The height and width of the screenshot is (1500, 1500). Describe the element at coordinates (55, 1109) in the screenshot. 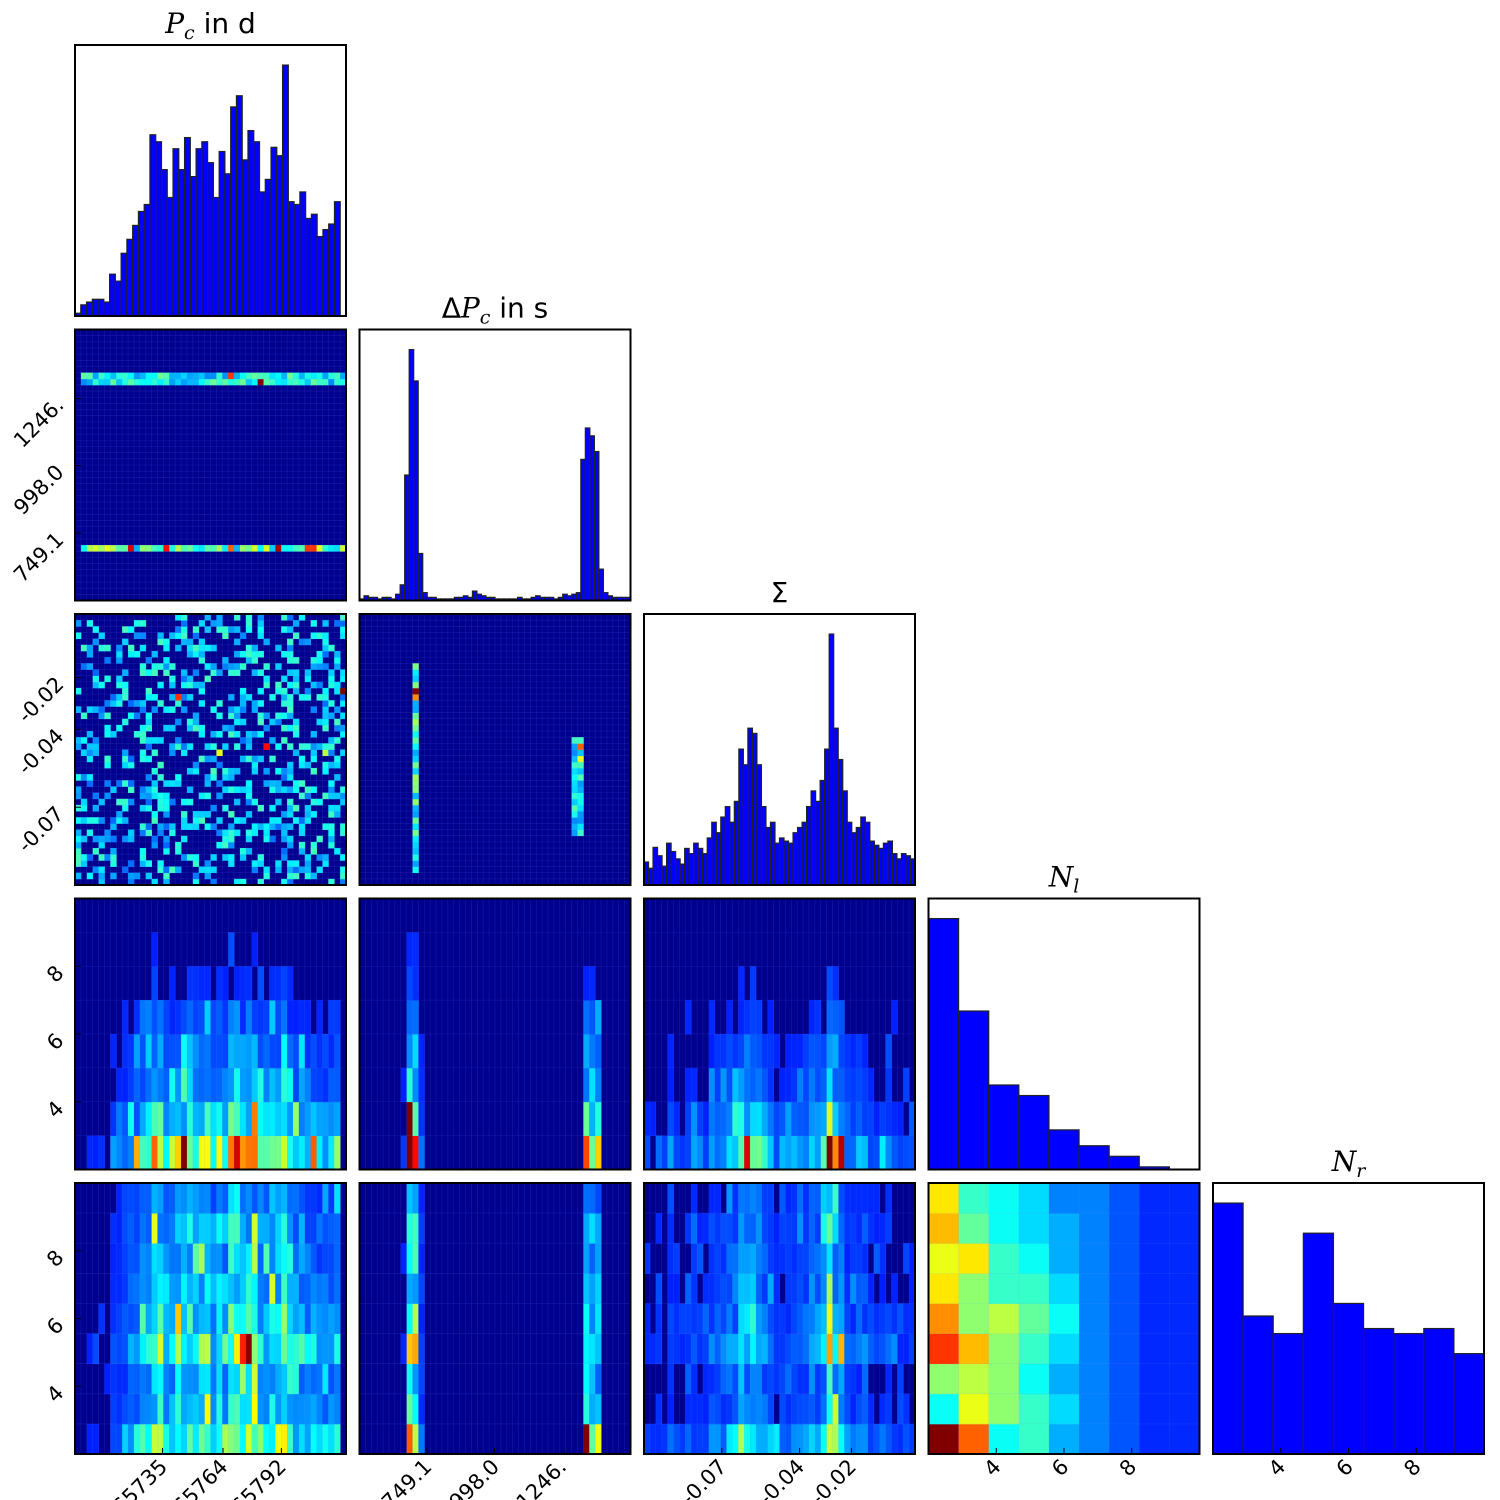

I see `y-tick-label-nl: 4` at that location.